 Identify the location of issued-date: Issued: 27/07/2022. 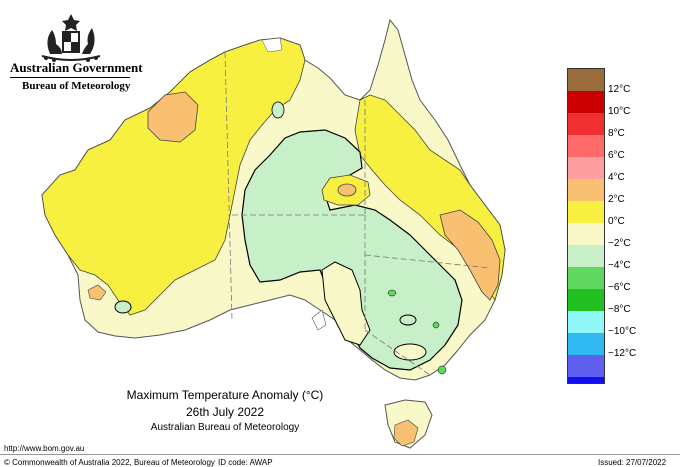
(632, 462).